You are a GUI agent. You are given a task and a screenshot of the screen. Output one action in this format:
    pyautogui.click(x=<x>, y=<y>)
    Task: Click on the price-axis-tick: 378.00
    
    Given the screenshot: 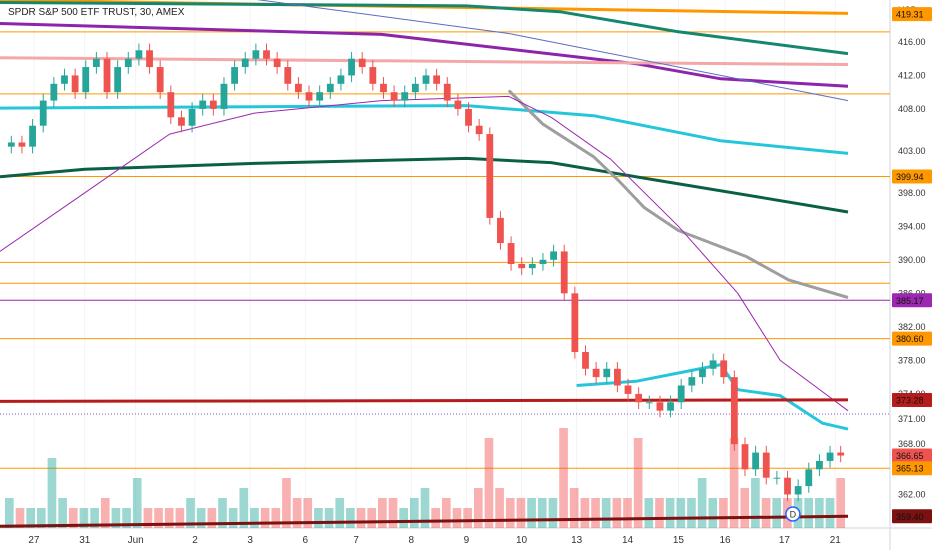 What is the action you would take?
    pyautogui.click(x=912, y=360)
    